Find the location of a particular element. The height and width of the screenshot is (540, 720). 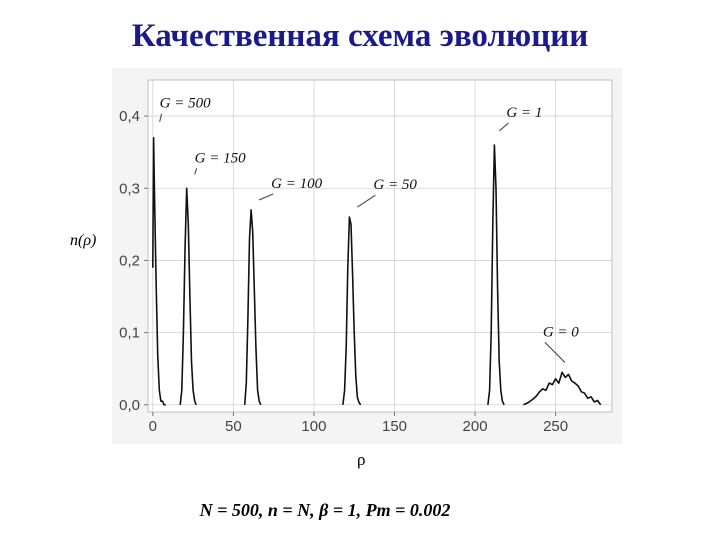

x-tick-label: 50 is located at coordinates (233, 426).